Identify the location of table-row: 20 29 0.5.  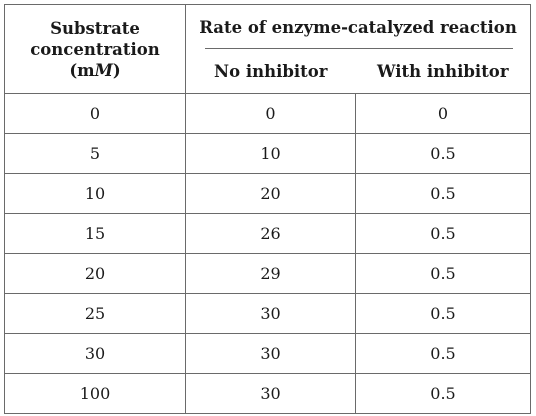
(267, 273).